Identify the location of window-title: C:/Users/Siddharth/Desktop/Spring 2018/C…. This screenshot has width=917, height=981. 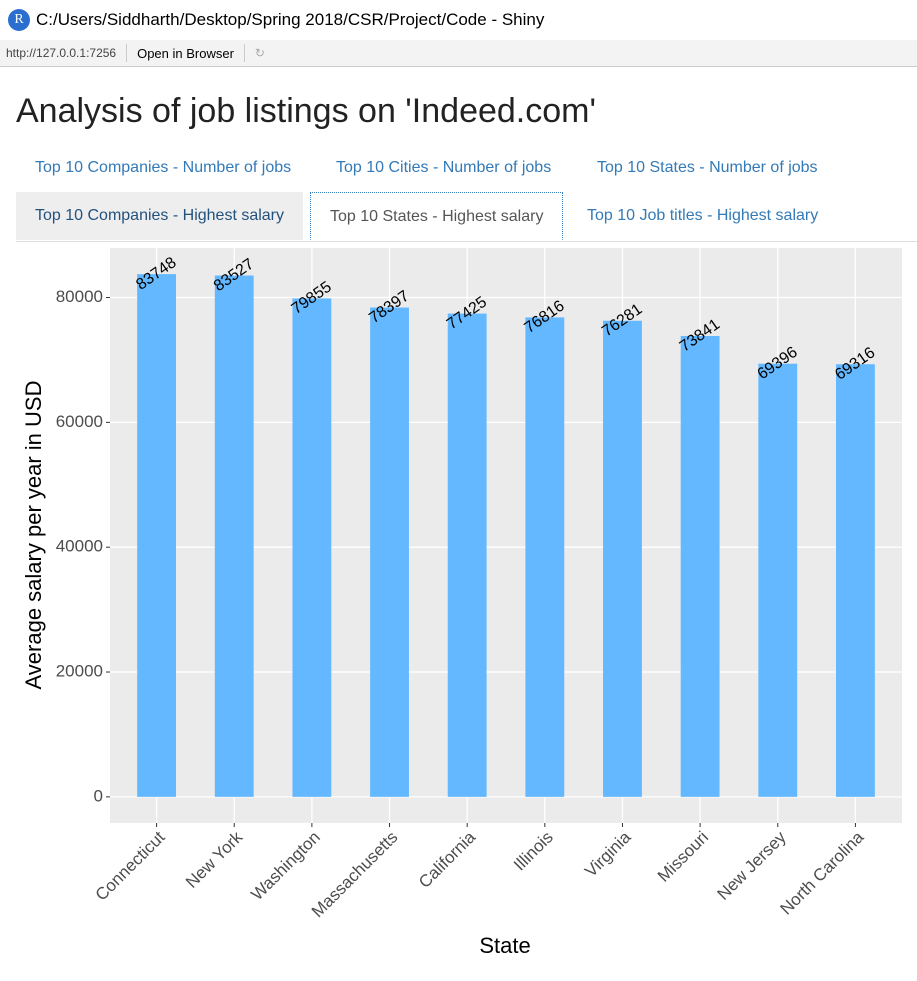
(290, 19).